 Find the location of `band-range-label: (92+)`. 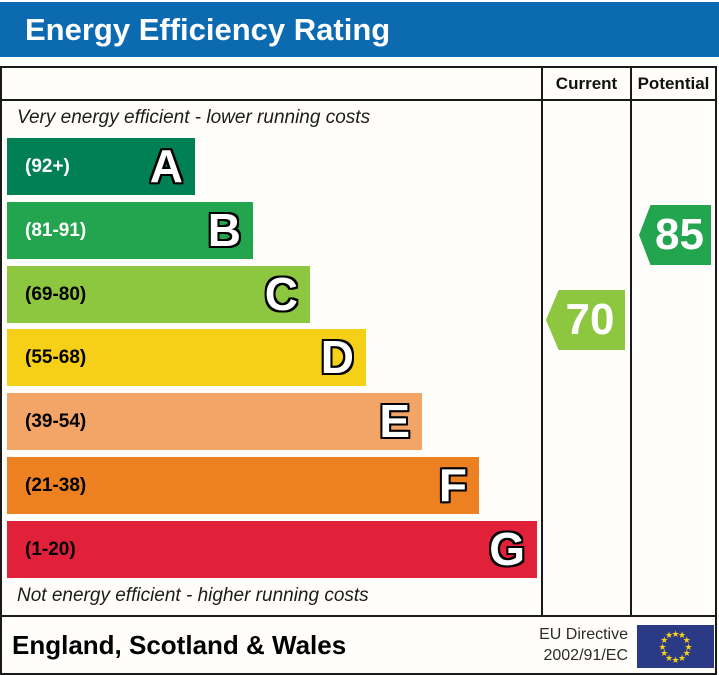

band-range-label: (92+) is located at coordinates (47, 166).